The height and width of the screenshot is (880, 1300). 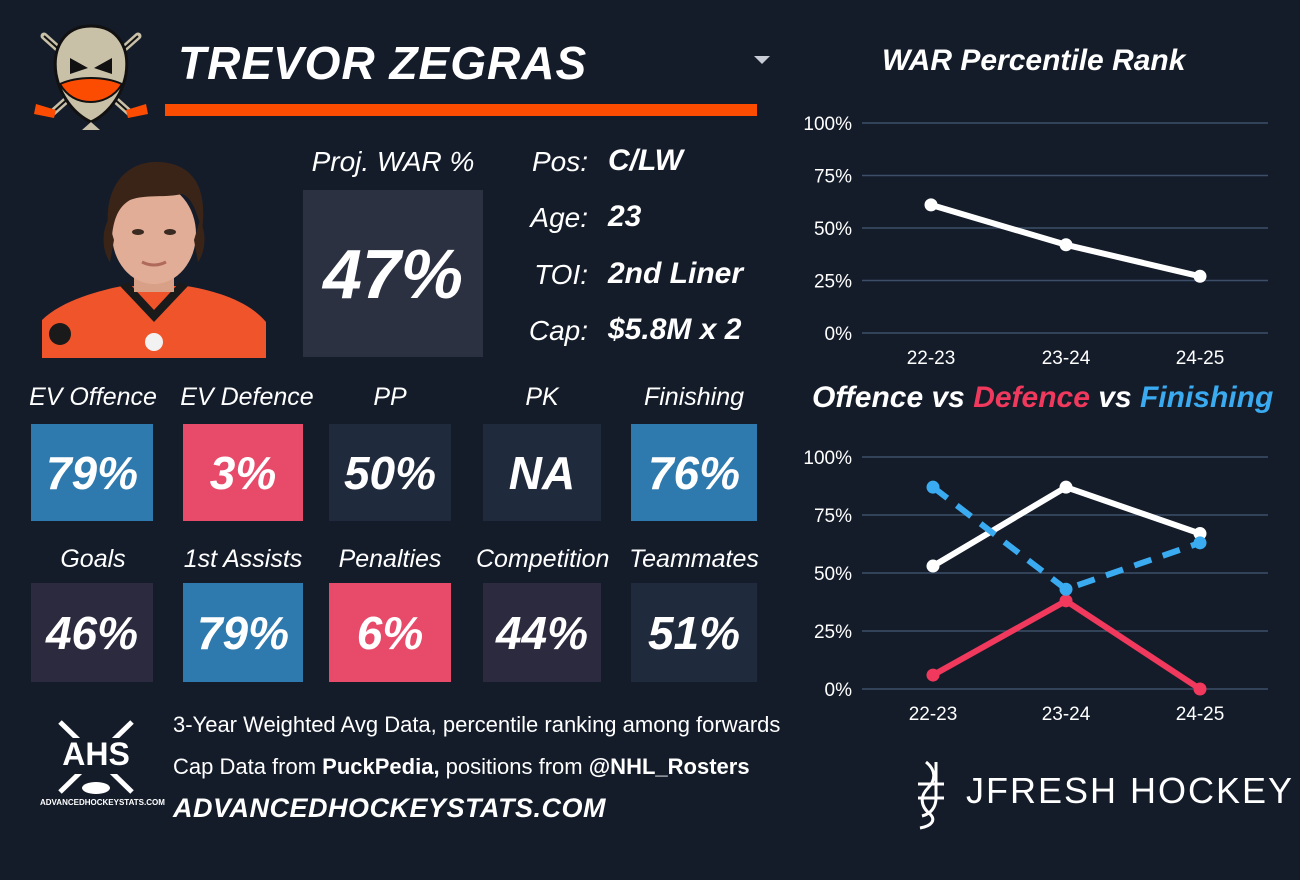 What do you see at coordinates (243, 472) in the screenshot?
I see `ev-defence-tile: 3%` at bounding box center [243, 472].